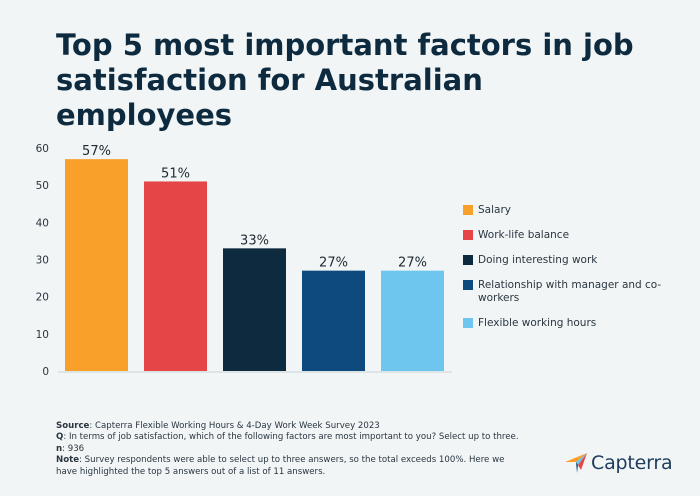  I want to click on legend-item: Doing interesting work, so click(578, 260).